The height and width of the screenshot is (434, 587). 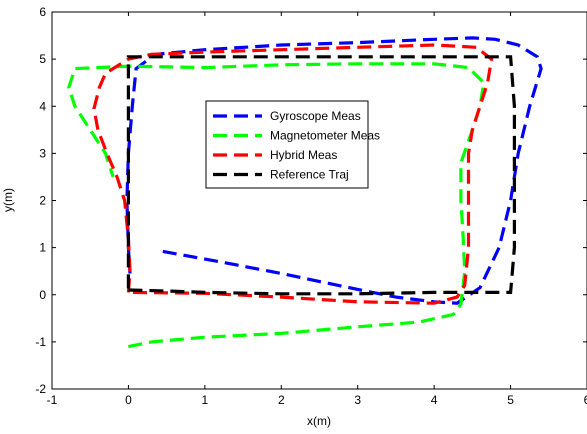 I want to click on y-tick-label: 3, so click(x=42, y=153).